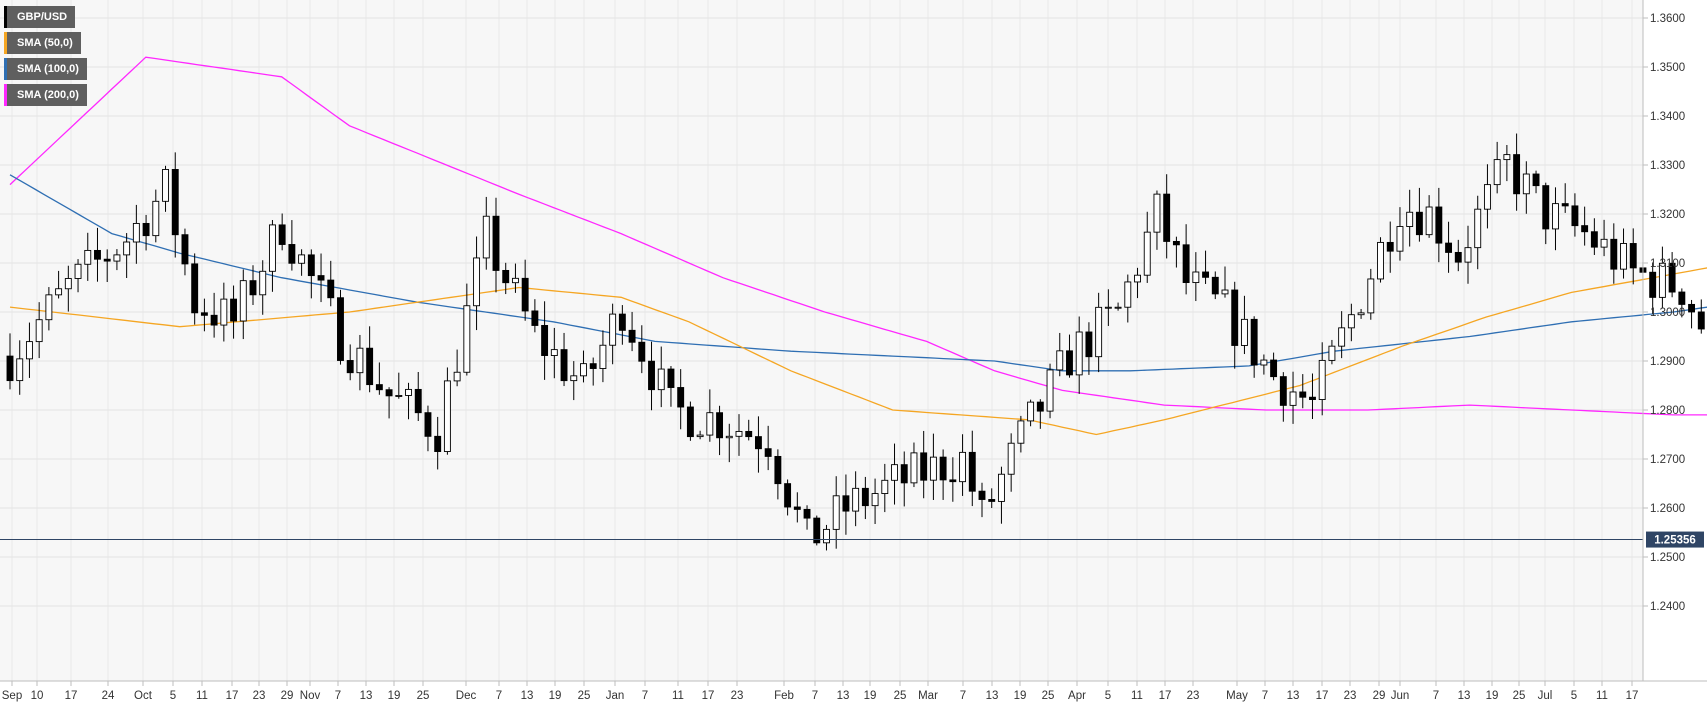 The height and width of the screenshot is (712, 1707). Describe the element at coordinates (42, 43) in the screenshot. I see `legend-item-sma50: SMA (50,0)` at that location.